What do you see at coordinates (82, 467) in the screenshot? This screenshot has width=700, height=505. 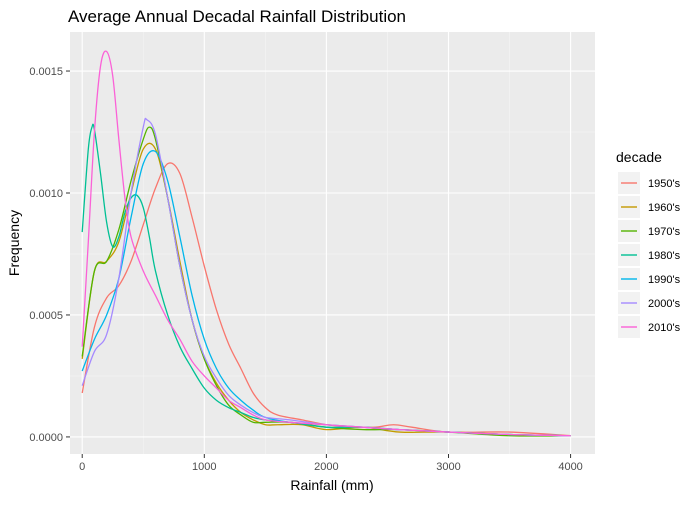 I see `x-tick-label: 0` at bounding box center [82, 467].